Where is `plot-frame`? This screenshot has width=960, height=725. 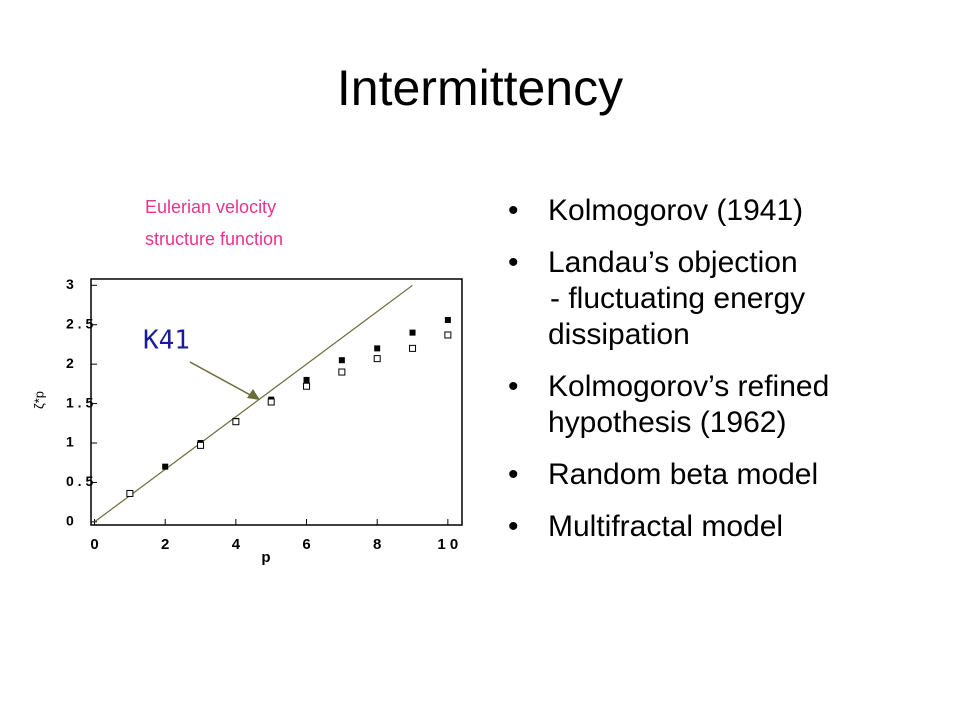
plot-frame is located at coordinates (276, 402).